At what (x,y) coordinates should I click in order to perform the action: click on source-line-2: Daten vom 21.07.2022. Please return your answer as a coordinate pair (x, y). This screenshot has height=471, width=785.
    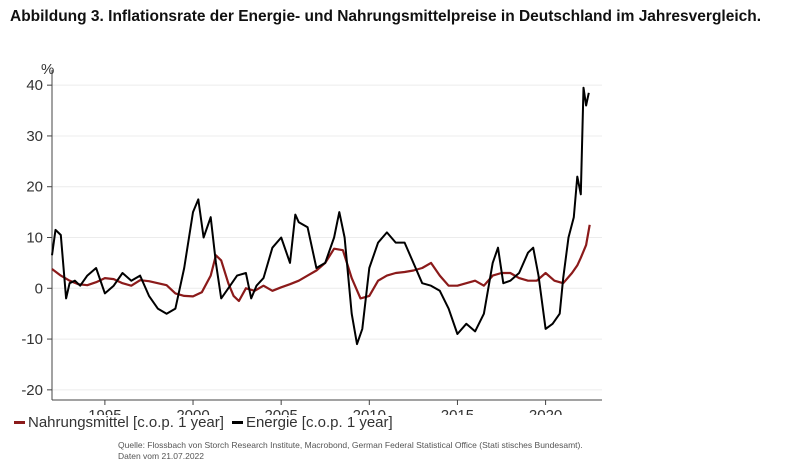
    Looking at the image, I should click on (161, 456).